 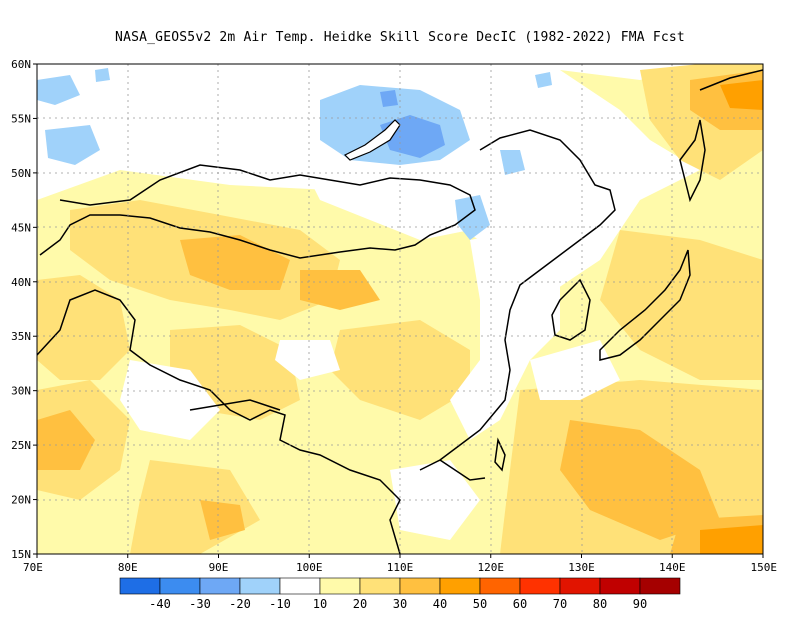 I want to click on colorbar-label: 10, so click(x=320, y=604).